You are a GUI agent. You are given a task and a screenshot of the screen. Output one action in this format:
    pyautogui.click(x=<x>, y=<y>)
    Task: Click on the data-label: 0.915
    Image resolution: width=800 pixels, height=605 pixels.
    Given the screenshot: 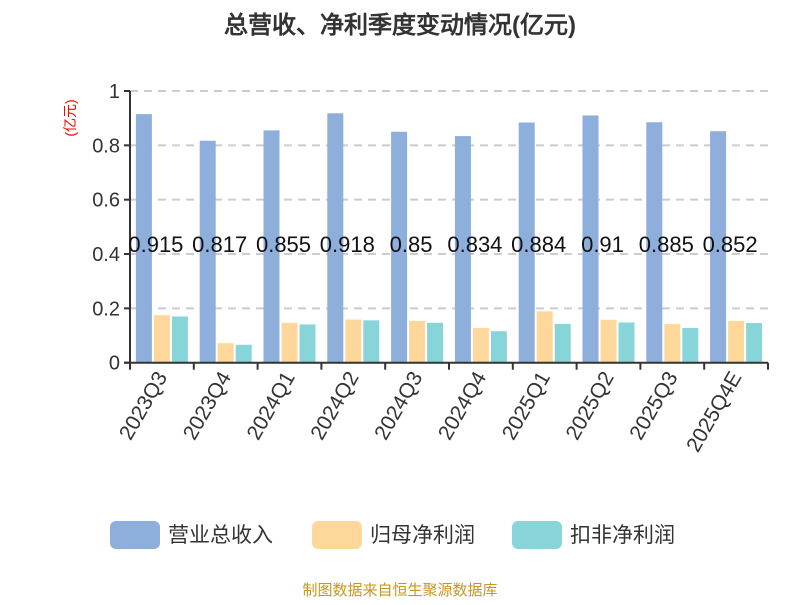 What is the action you would take?
    pyautogui.click(x=155, y=244)
    